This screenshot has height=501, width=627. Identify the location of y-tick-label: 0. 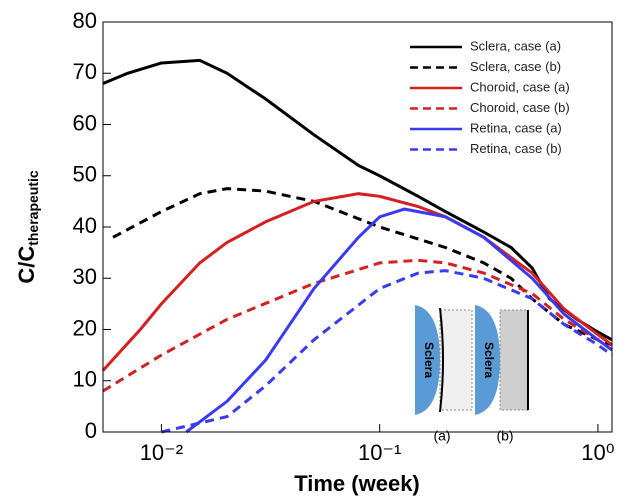
(91, 430).